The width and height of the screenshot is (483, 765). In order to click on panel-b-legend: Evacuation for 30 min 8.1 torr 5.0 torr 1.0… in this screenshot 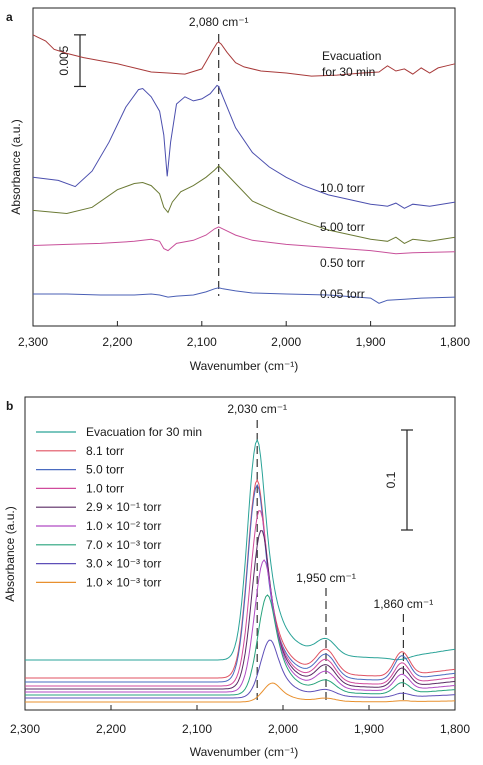, I will do `click(119, 507)`.